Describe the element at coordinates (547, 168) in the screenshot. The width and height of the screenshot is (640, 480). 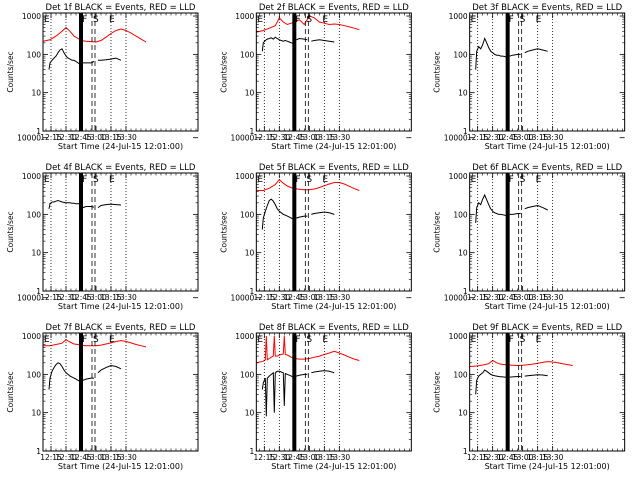
I see `panel-title: Det 6f BLACK = Events, RED = LLD` at that location.